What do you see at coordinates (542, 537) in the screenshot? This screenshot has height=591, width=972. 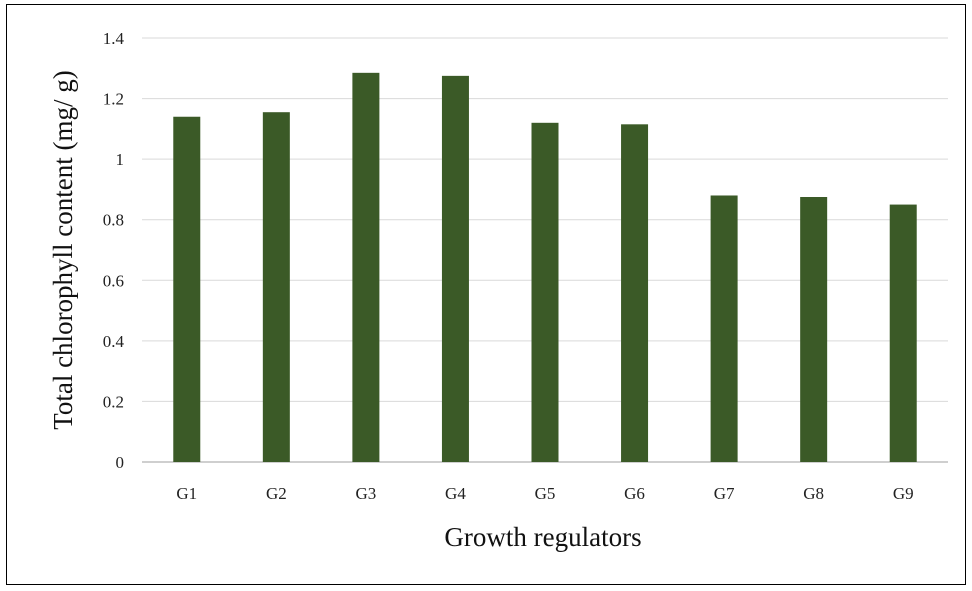 I see `x-axis-title: Growth regulators` at bounding box center [542, 537].